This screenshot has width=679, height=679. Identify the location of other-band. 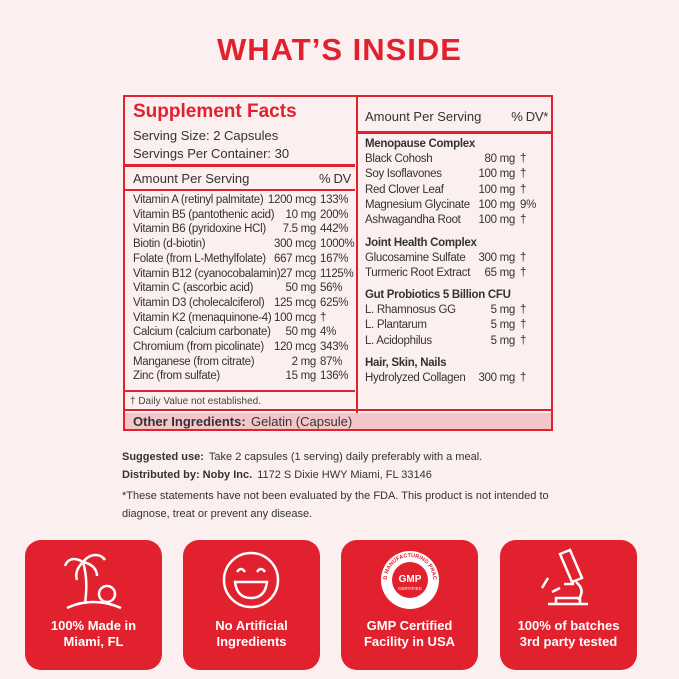
(338, 421).